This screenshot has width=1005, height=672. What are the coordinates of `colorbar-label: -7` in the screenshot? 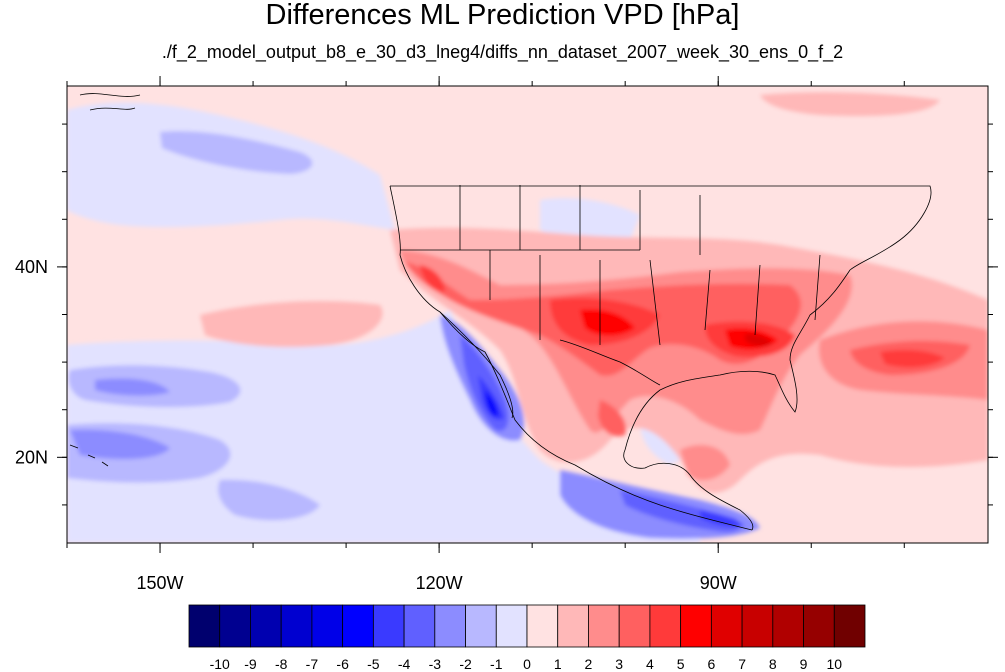 It's located at (312, 664).